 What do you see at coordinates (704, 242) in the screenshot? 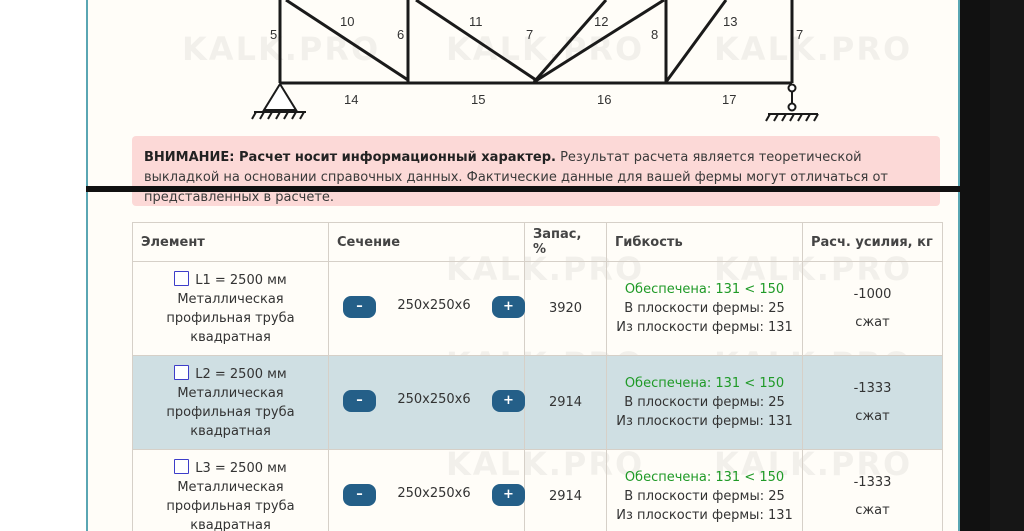
I see `header-flex: Гибкость` at bounding box center [704, 242].